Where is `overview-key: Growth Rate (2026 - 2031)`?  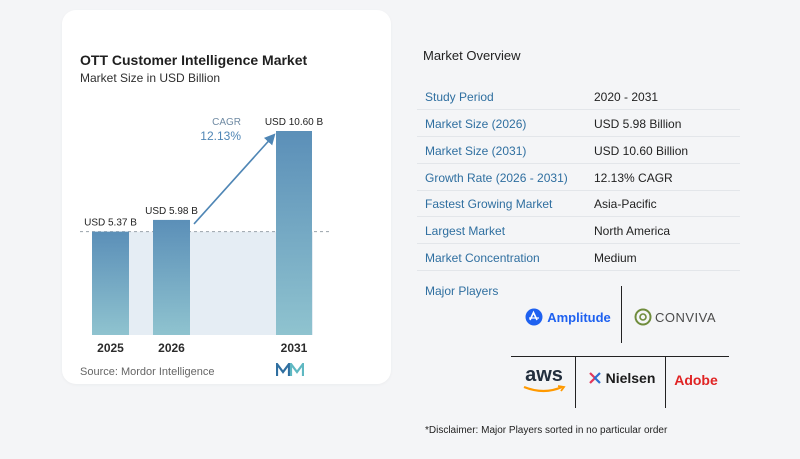
overview-key: Growth Rate (2026 - 2031) is located at coordinates (496, 178).